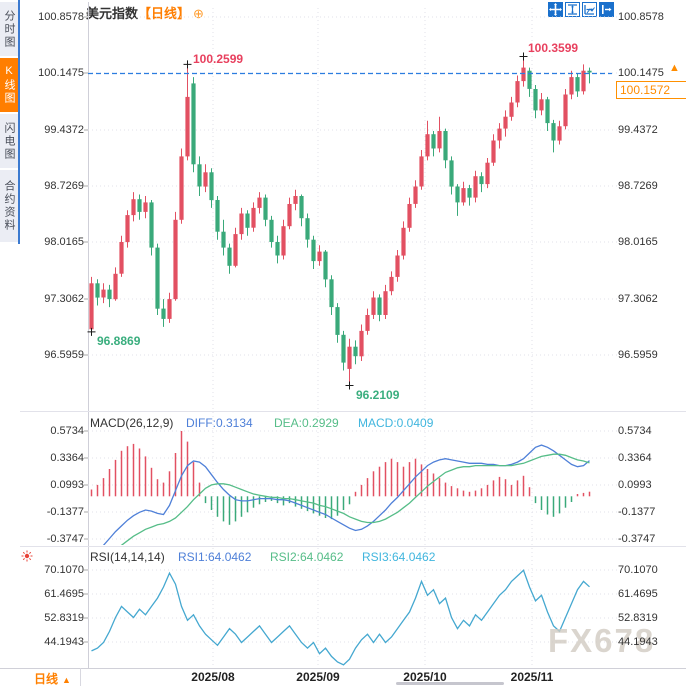  Describe the element at coordinates (9, 85) in the screenshot. I see `sidebar-tab-kline-chart: K线图` at that location.